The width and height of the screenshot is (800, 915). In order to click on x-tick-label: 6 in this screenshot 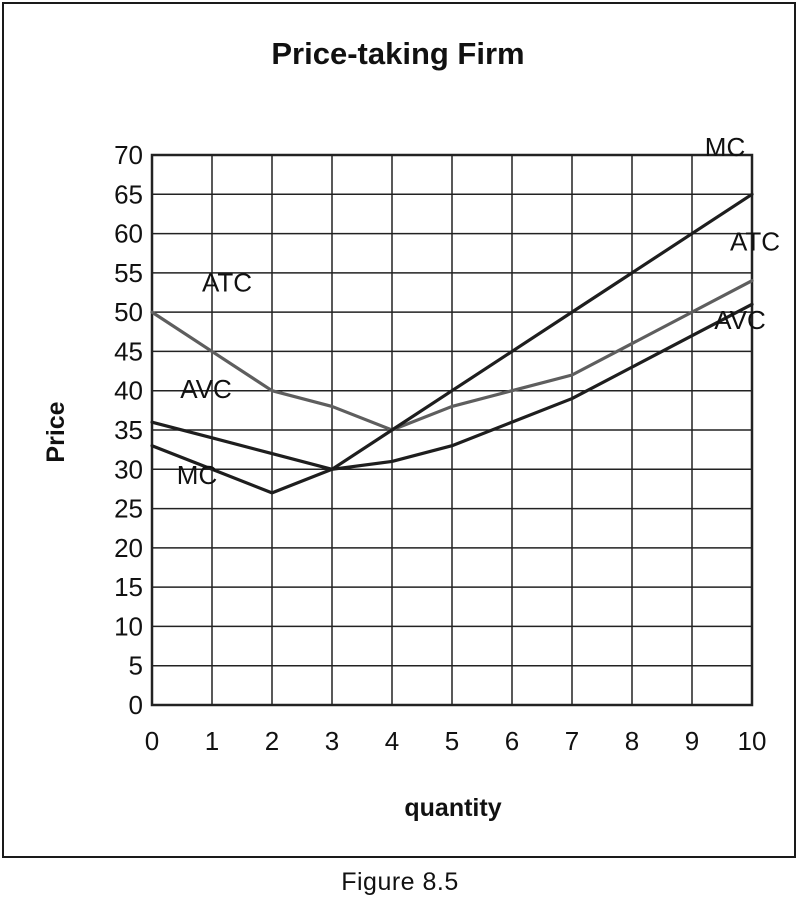, I will do `click(512, 741)`.